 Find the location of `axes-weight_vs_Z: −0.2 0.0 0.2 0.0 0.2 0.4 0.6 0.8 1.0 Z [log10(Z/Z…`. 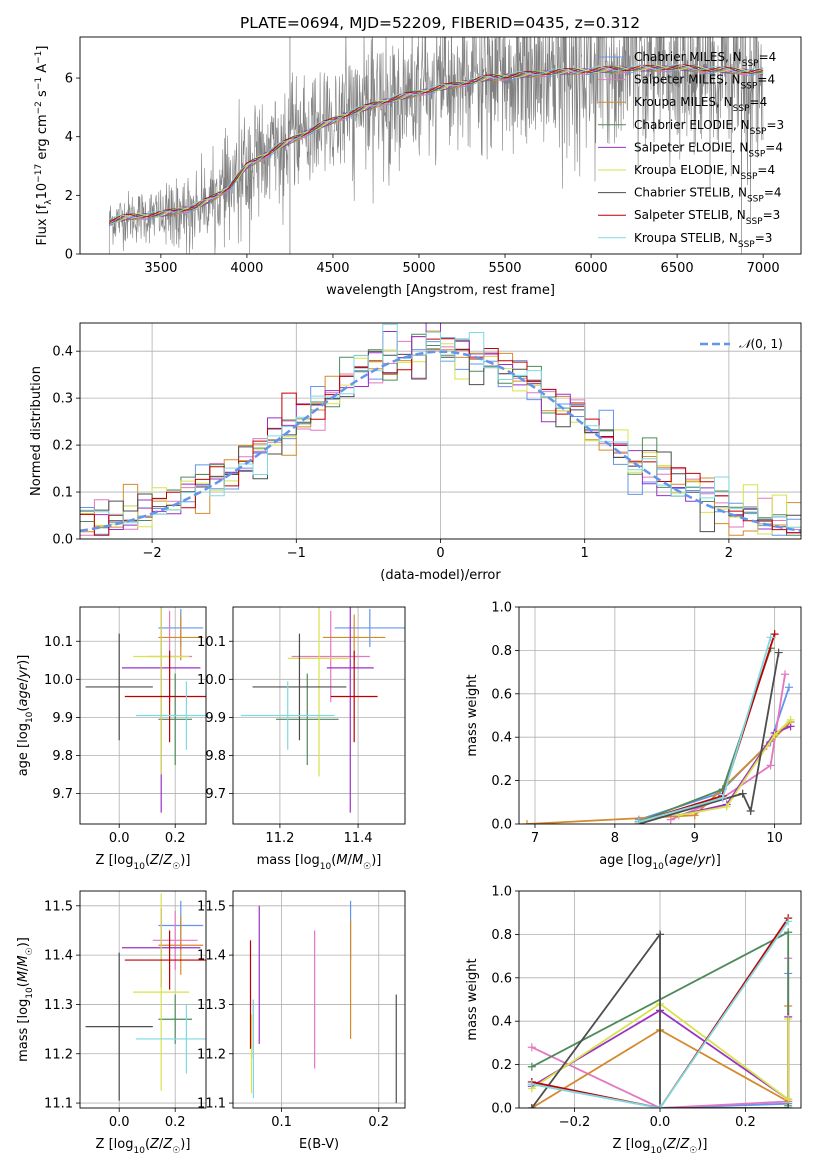

axes-weight_vs_Z: −0.2 0.0 0.2 0.0 0.2 0.4 0.6 0.8 1.0 Z [log10(Z/Z… is located at coordinates (633, 1020).